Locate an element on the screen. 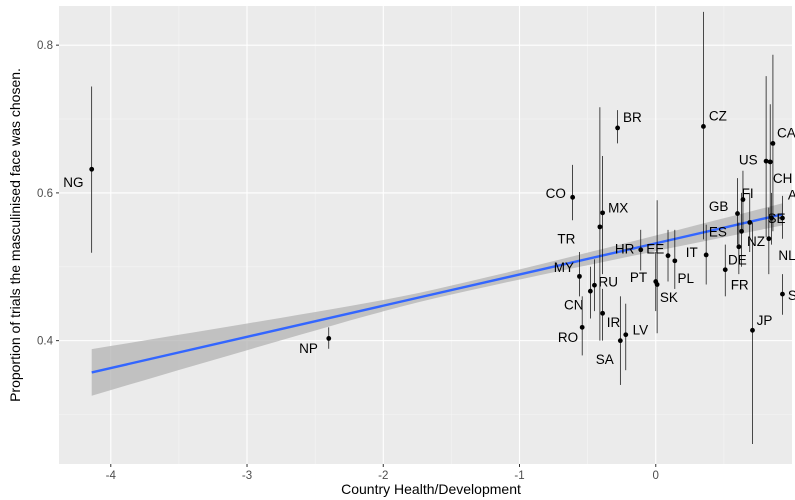 This screenshot has width=795, height=500. point-ng is located at coordinates (92, 169).